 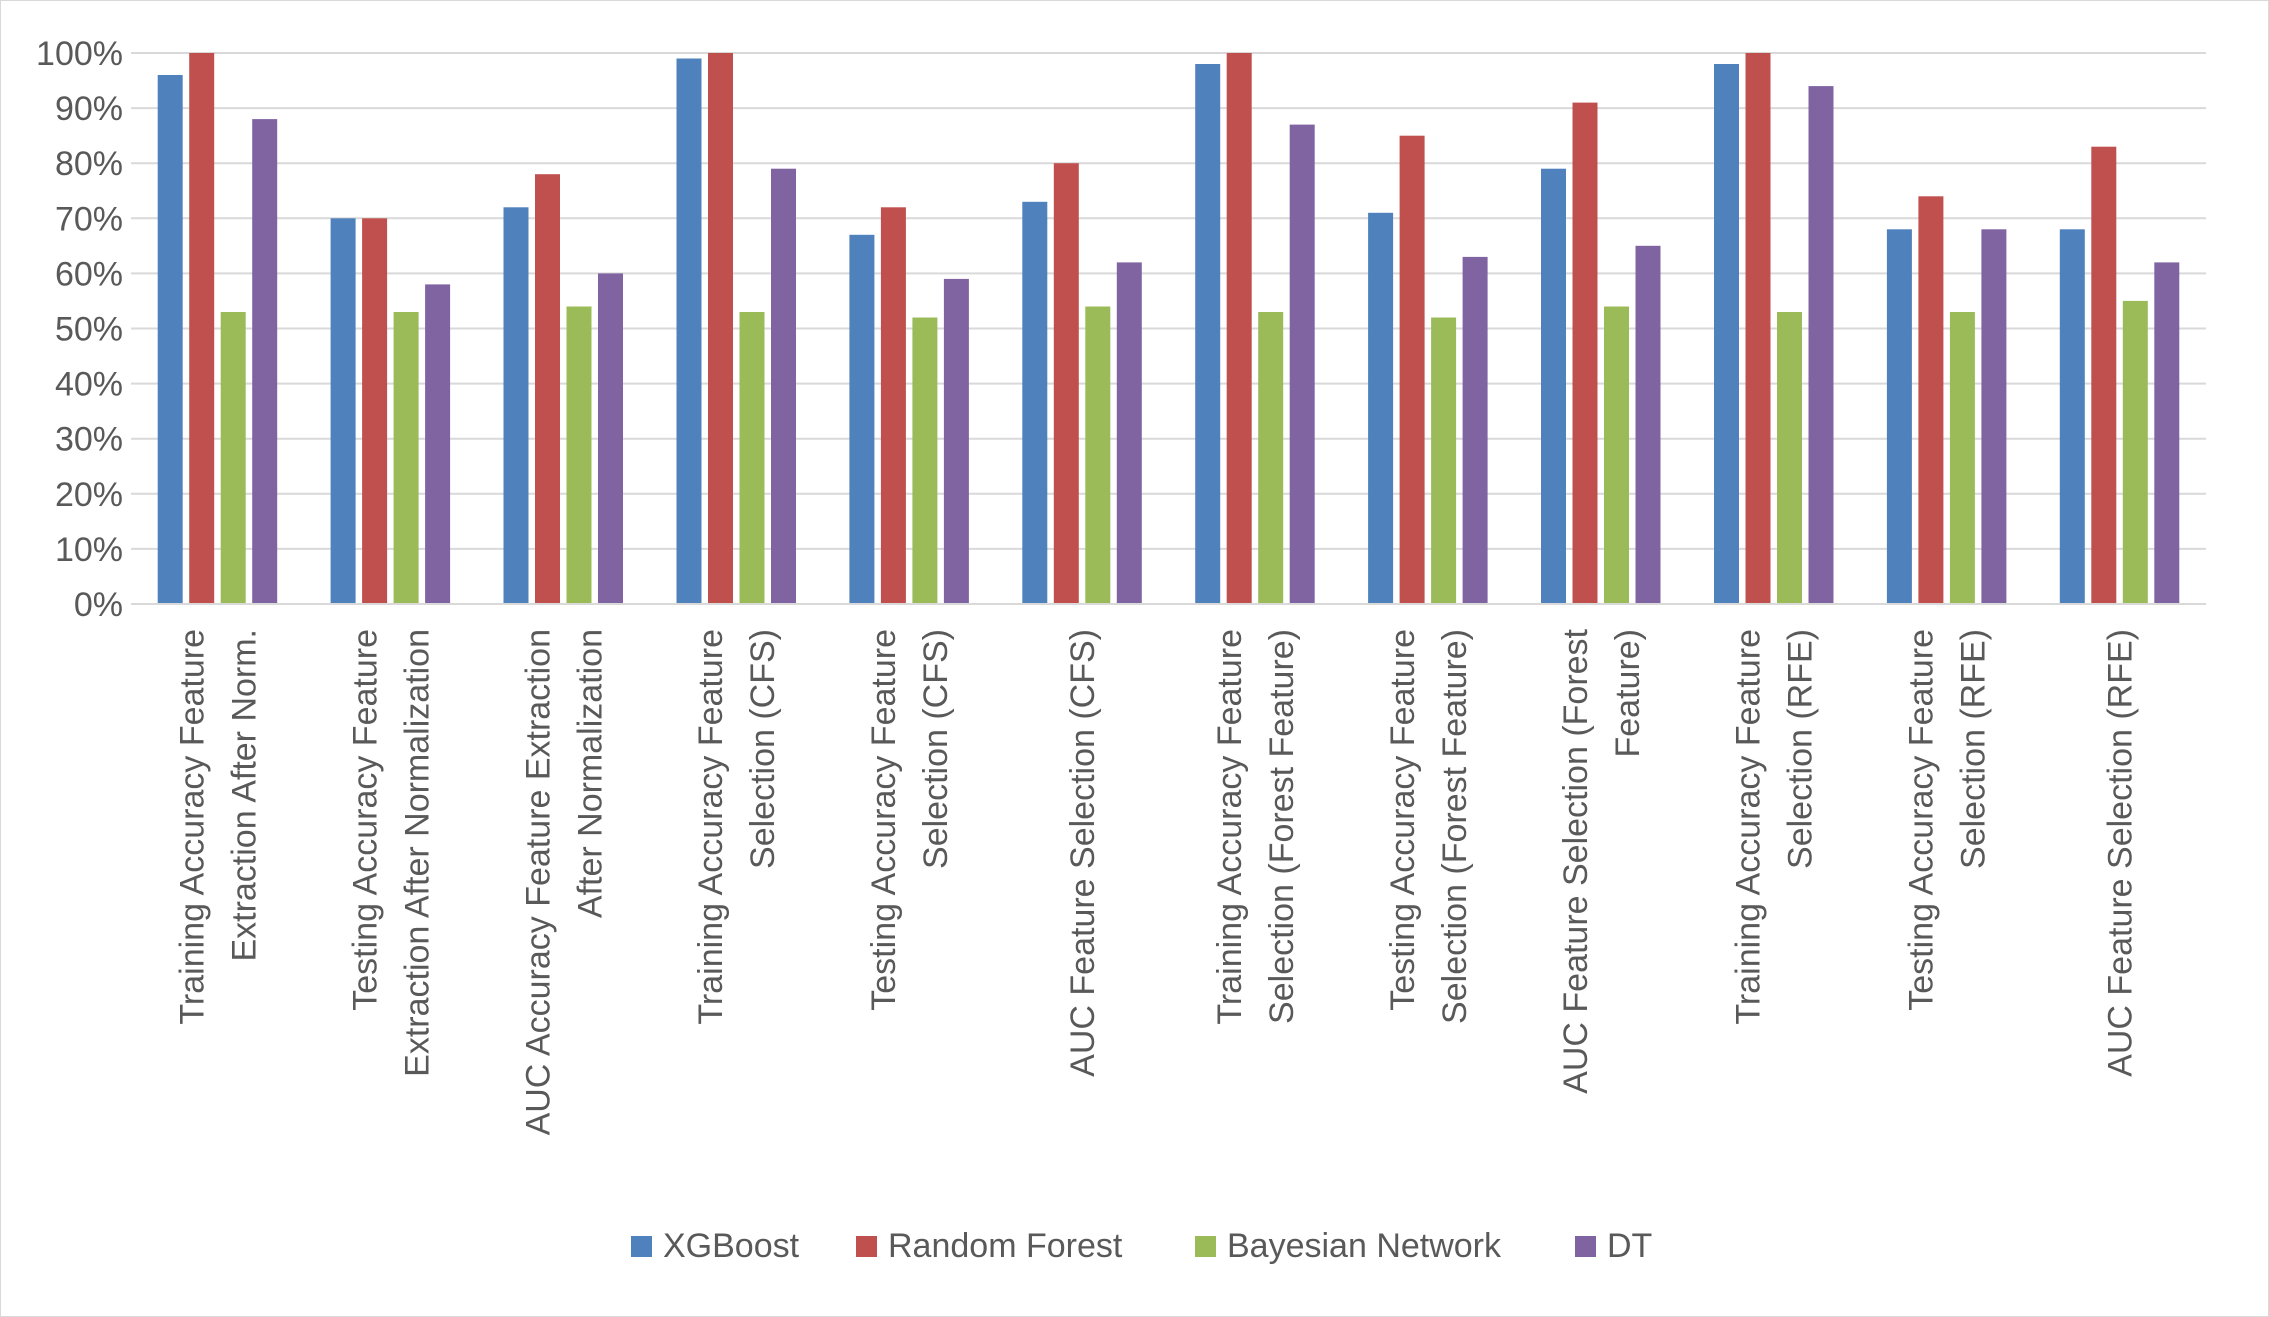 What do you see at coordinates (79, 54) in the screenshot?
I see `y-tick-label: 100%` at bounding box center [79, 54].